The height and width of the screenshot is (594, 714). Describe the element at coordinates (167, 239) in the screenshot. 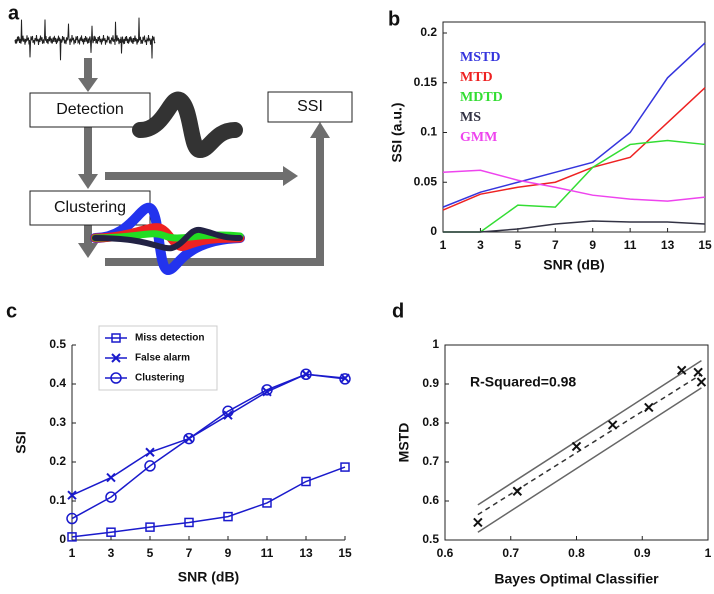

I see `cluster-waveform` at that location.